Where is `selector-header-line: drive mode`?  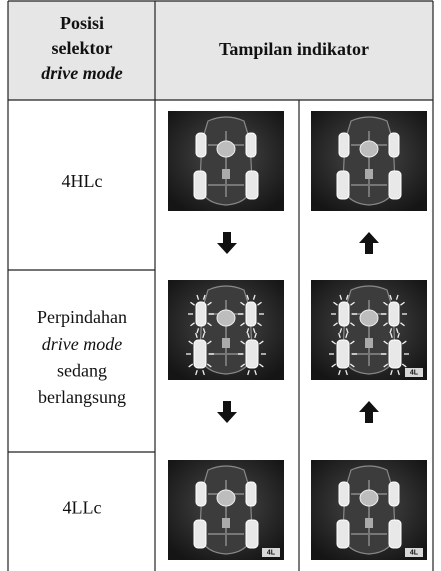
selector-header-line: drive mode is located at coordinates (81, 73).